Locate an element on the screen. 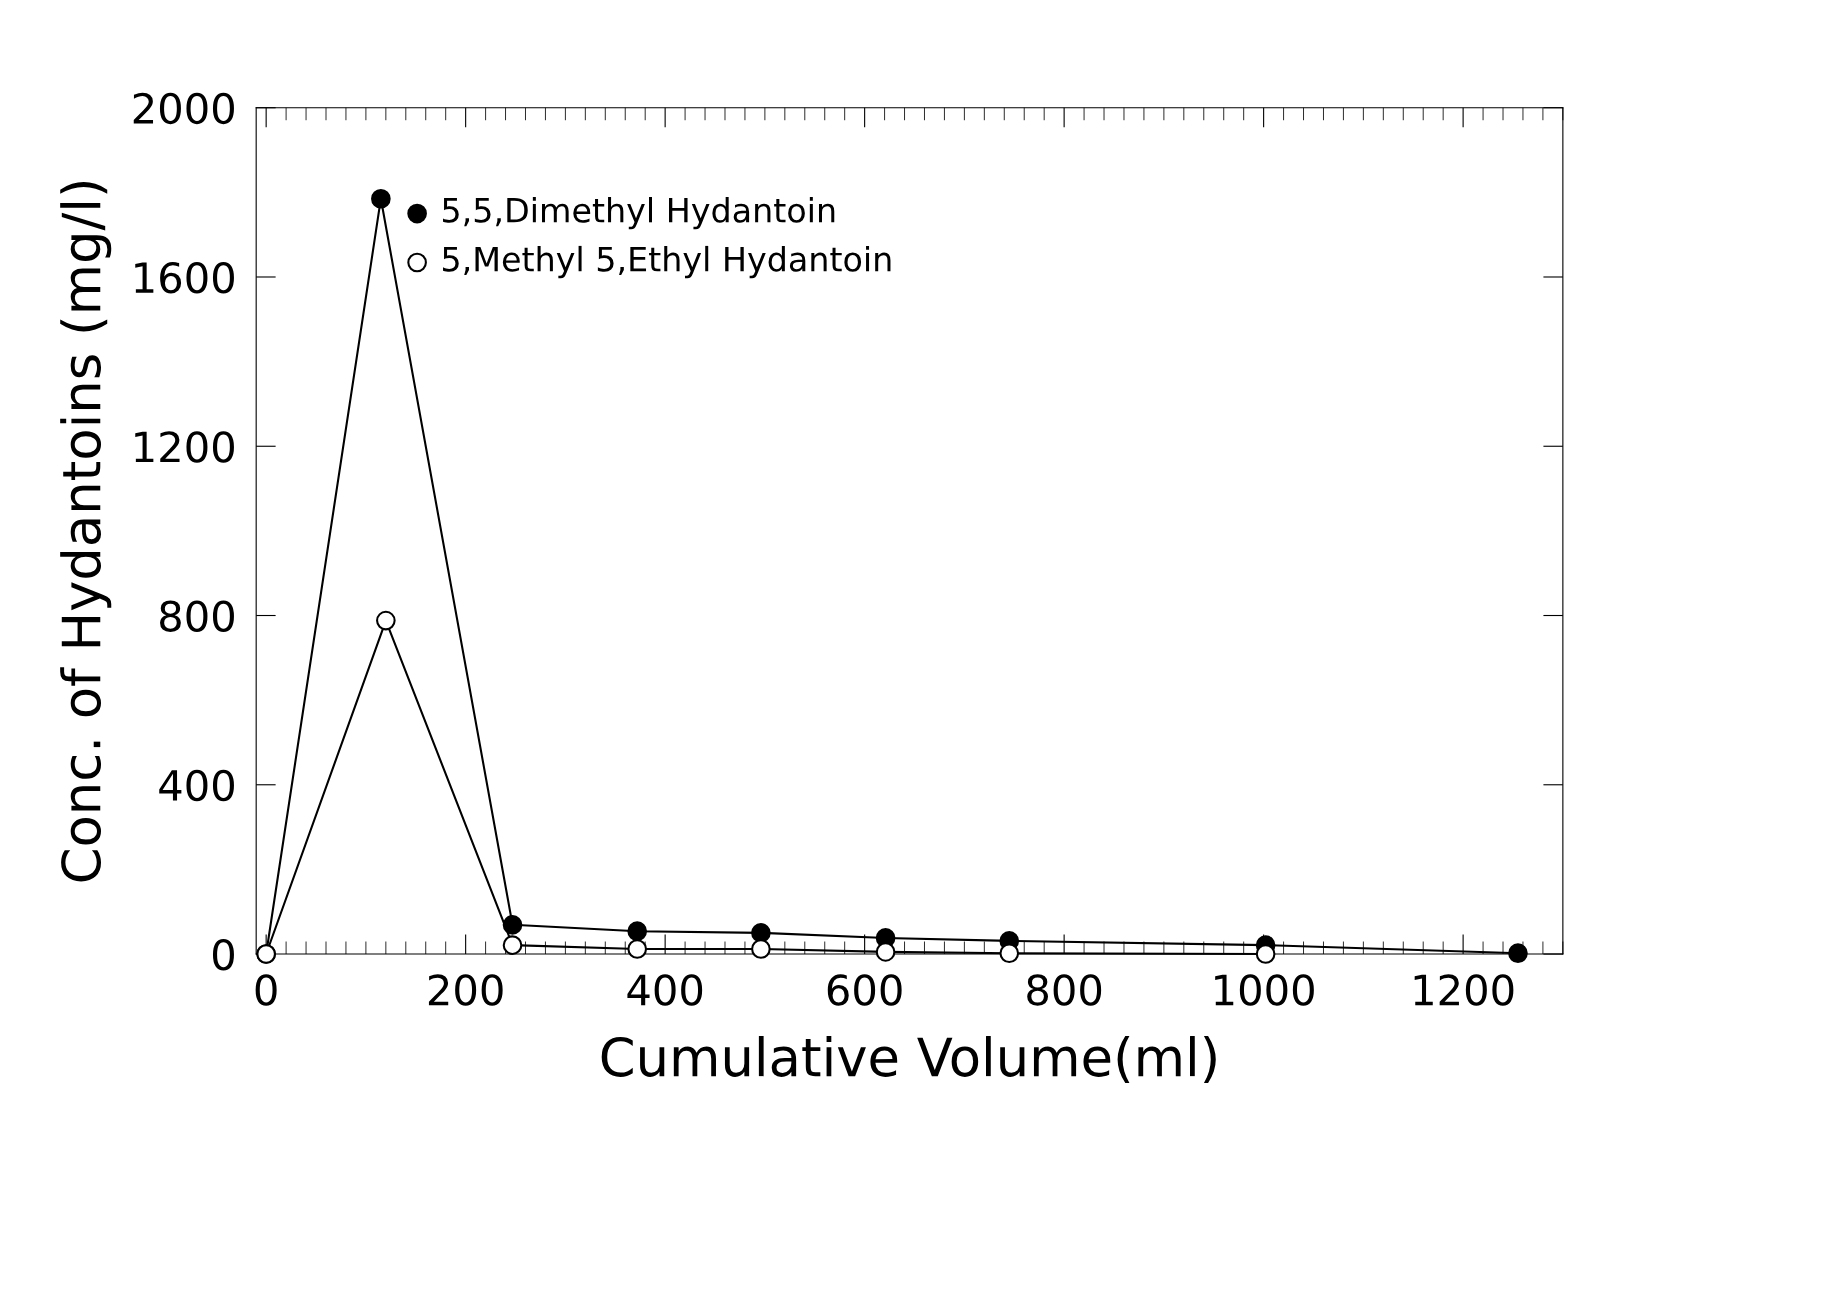  x-tick-label: 600 is located at coordinates (864, 990).